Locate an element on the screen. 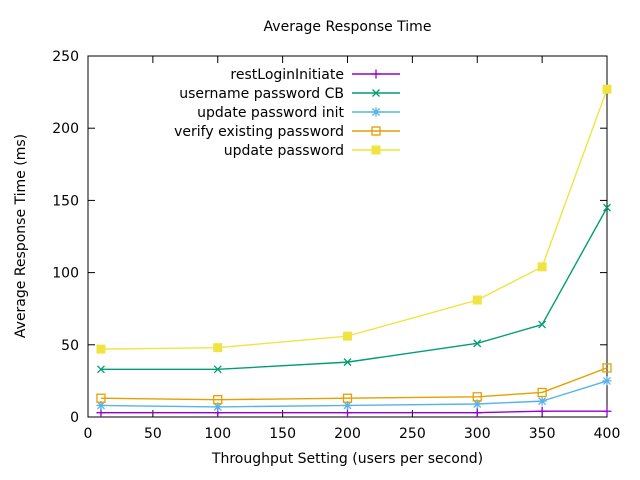  y-tick-label: 100 is located at coordinates (65, 274).